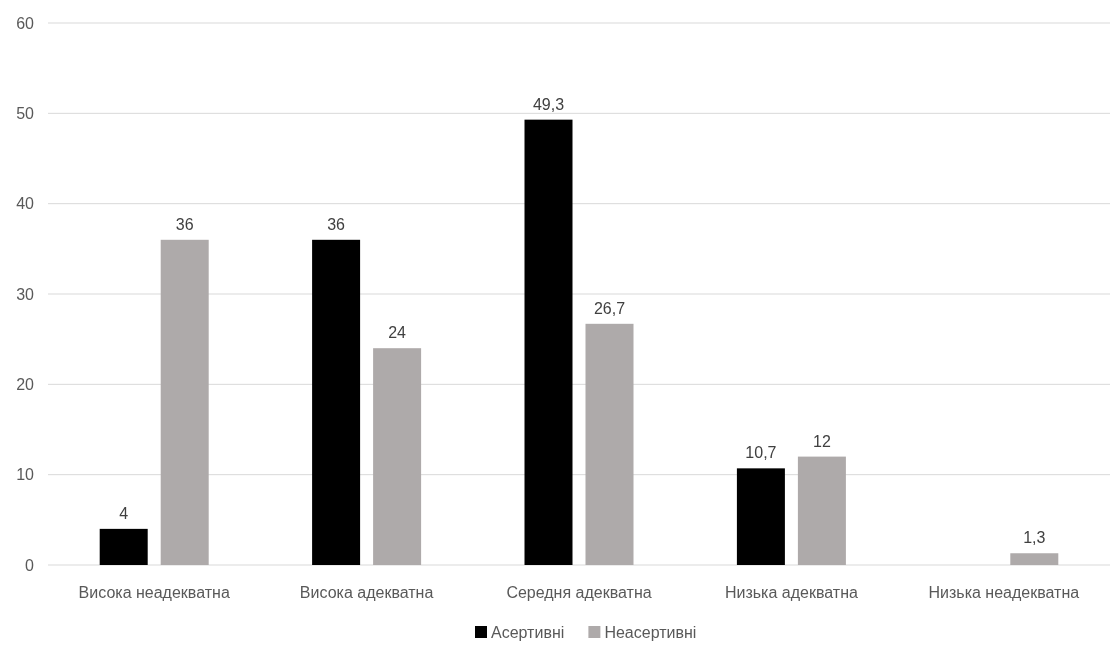  What do you see at coordinates (25, 384) in the screenshot?
I see `y-tick-label: 20` at bounding box center [25, 384].